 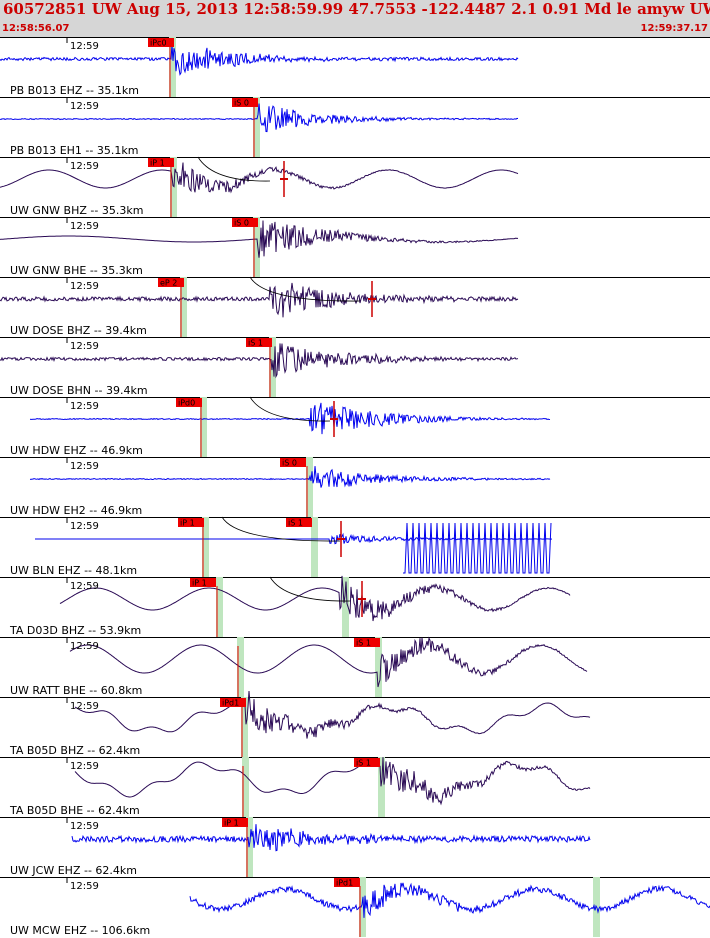 What do you see at coordinates (189, 403) in the screenshot?
I see `pick-label: iPd0` at bounding box center [189, 403].